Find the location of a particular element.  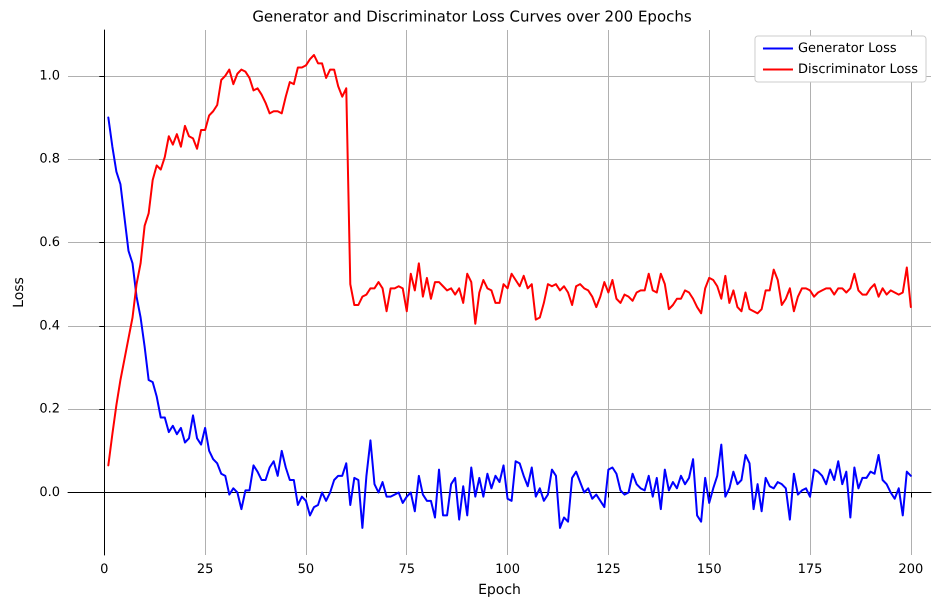

x-axis-title: Epoch is located at coordinates (499, 590).